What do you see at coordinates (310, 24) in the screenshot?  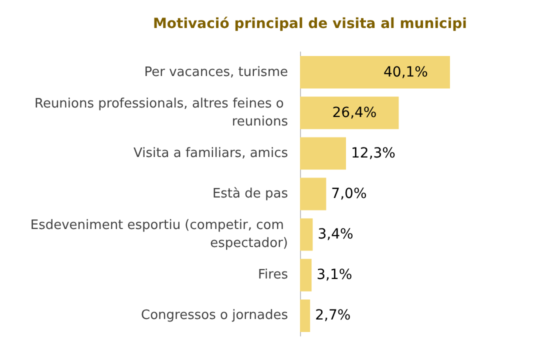 I see `chart-title: Motivació principal de visita al municipi` at bounding box center [310, 24].